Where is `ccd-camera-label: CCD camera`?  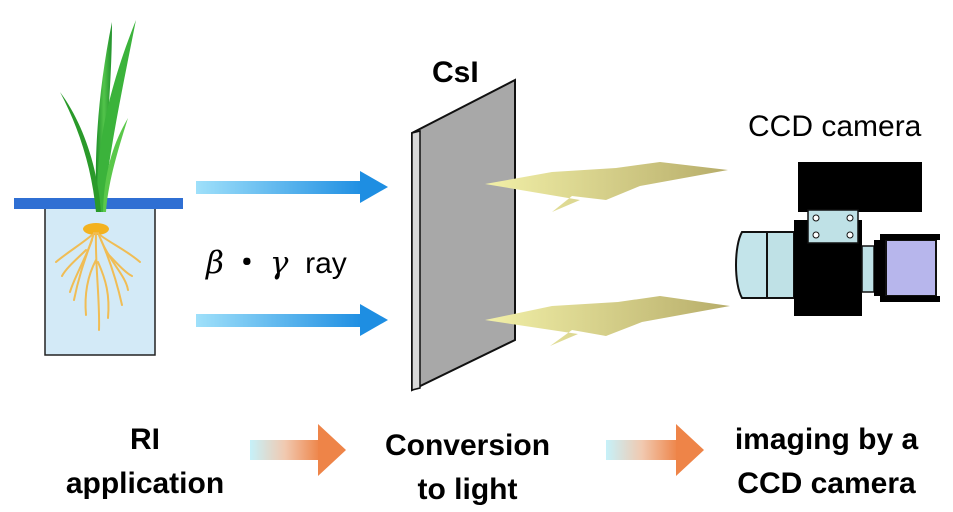
ccd-camera-label: CCD camera is located at coordinates (835, 126).